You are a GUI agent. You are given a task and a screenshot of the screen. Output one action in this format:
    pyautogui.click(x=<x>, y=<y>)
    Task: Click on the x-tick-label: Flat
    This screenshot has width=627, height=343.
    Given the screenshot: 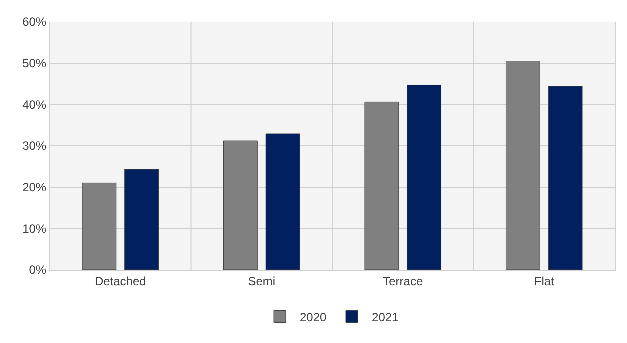 What is the action you would take?
    pyautogui.click(x=545, y=281)
    